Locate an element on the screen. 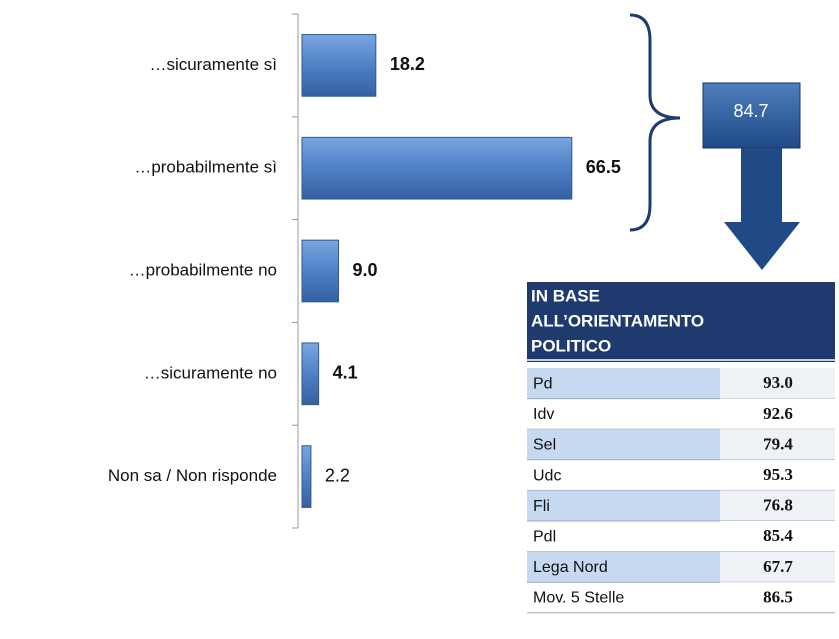 This screenshot has width=839, height=639. table-header is located at coordinates (681, 322).